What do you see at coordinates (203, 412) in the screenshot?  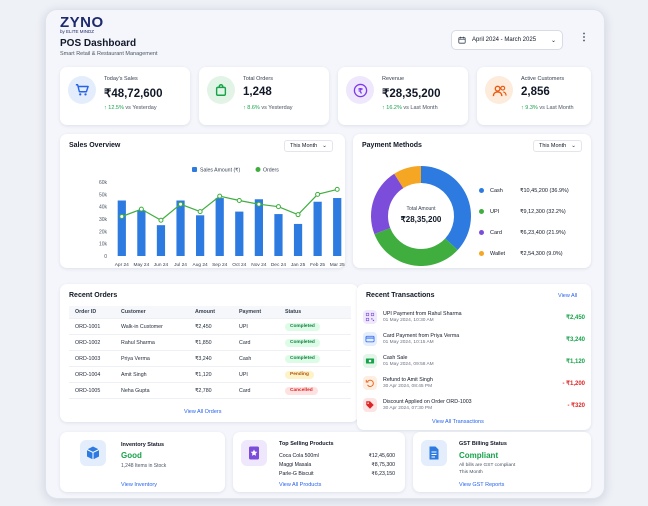 I see `view-all-orders-link: View All Orders` at bounding box center [203, 412].